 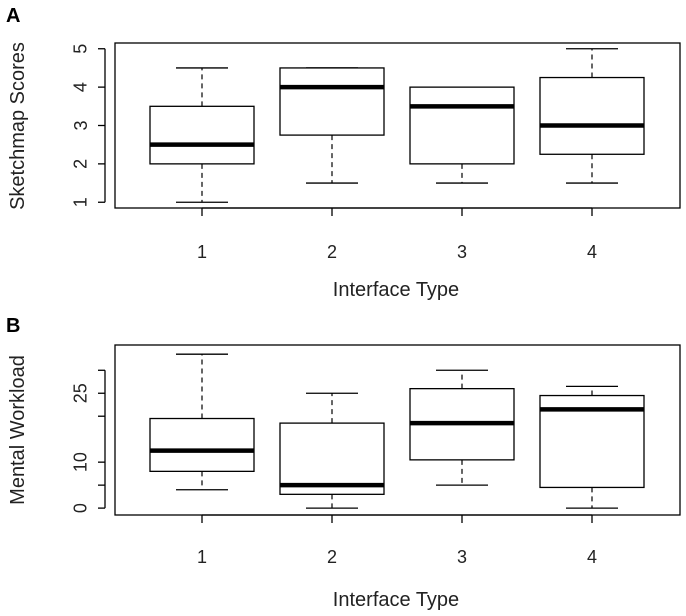 I want to click on x-axis-title-b: Interface Type, so click(x=396, y=600).